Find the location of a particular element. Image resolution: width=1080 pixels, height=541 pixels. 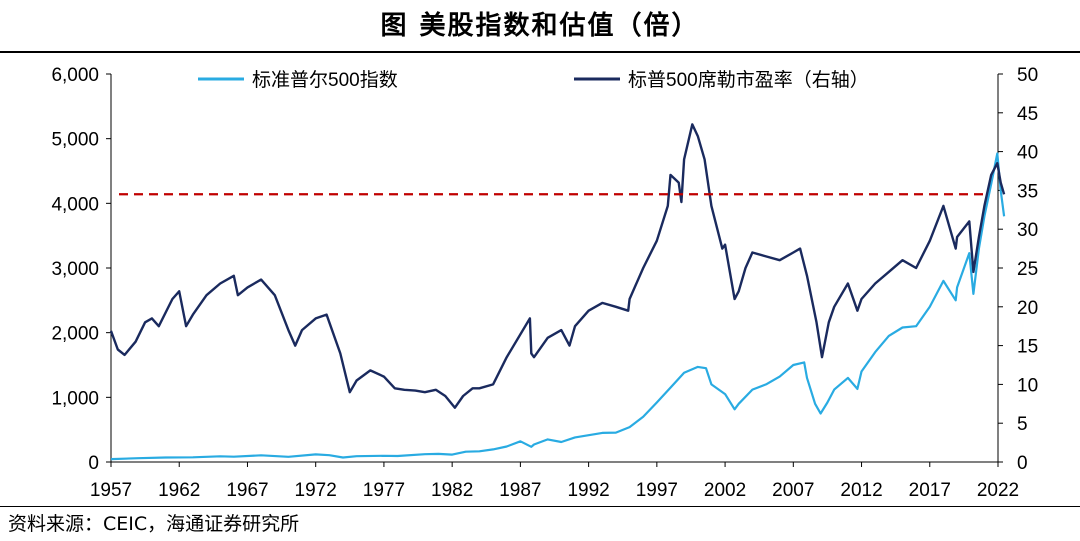

x-tick-label: 1967 is located at coordinates (247, 490).